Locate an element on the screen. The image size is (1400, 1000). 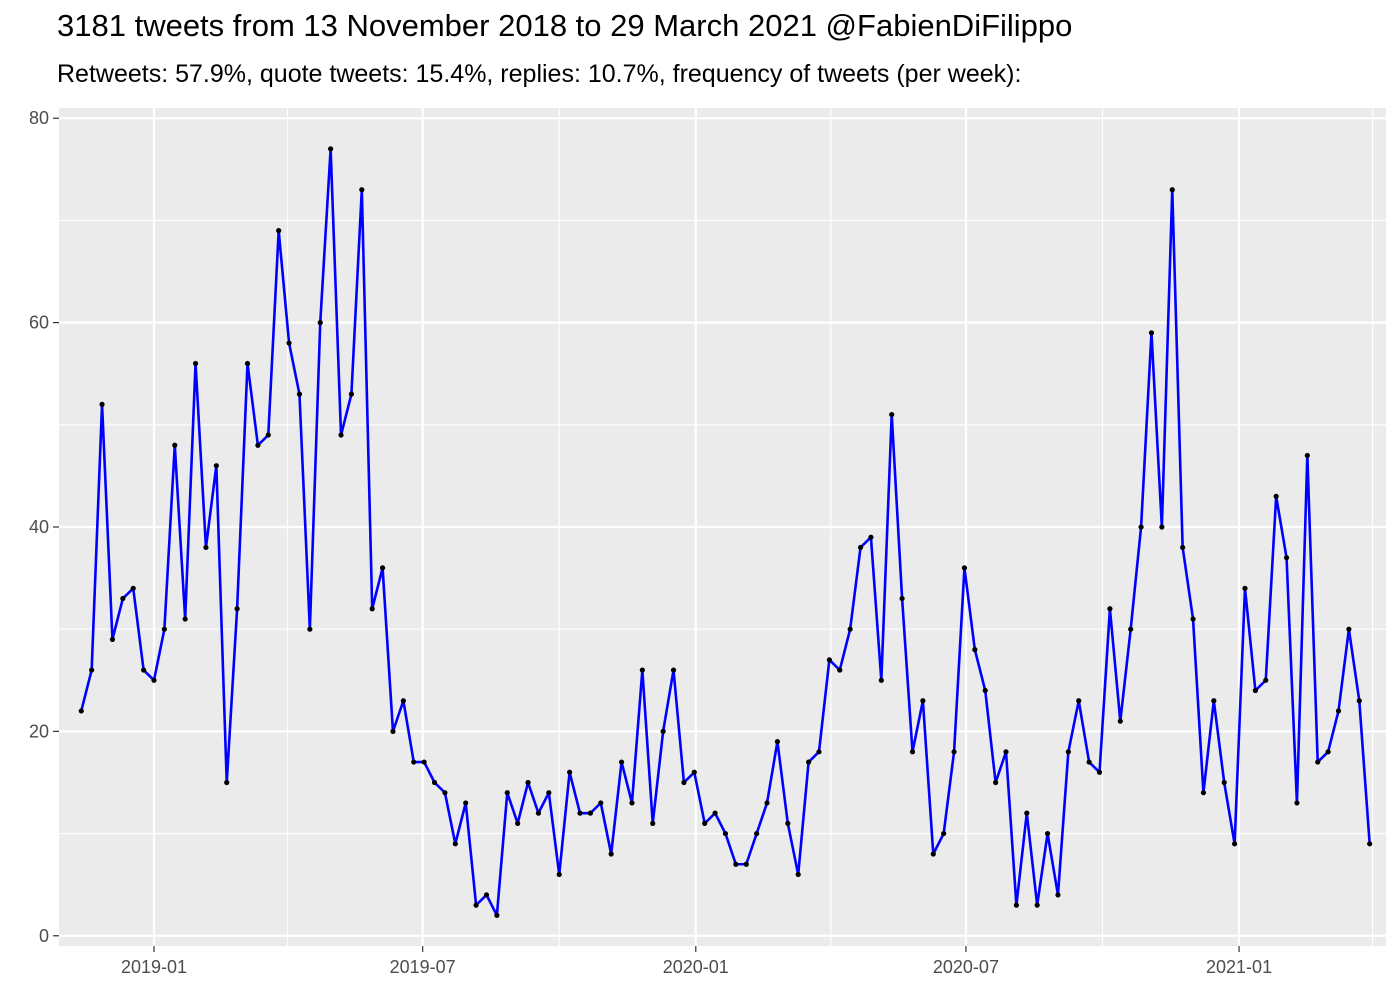
x-tick-label: 2020-07 is located at coordinates (966, 967).